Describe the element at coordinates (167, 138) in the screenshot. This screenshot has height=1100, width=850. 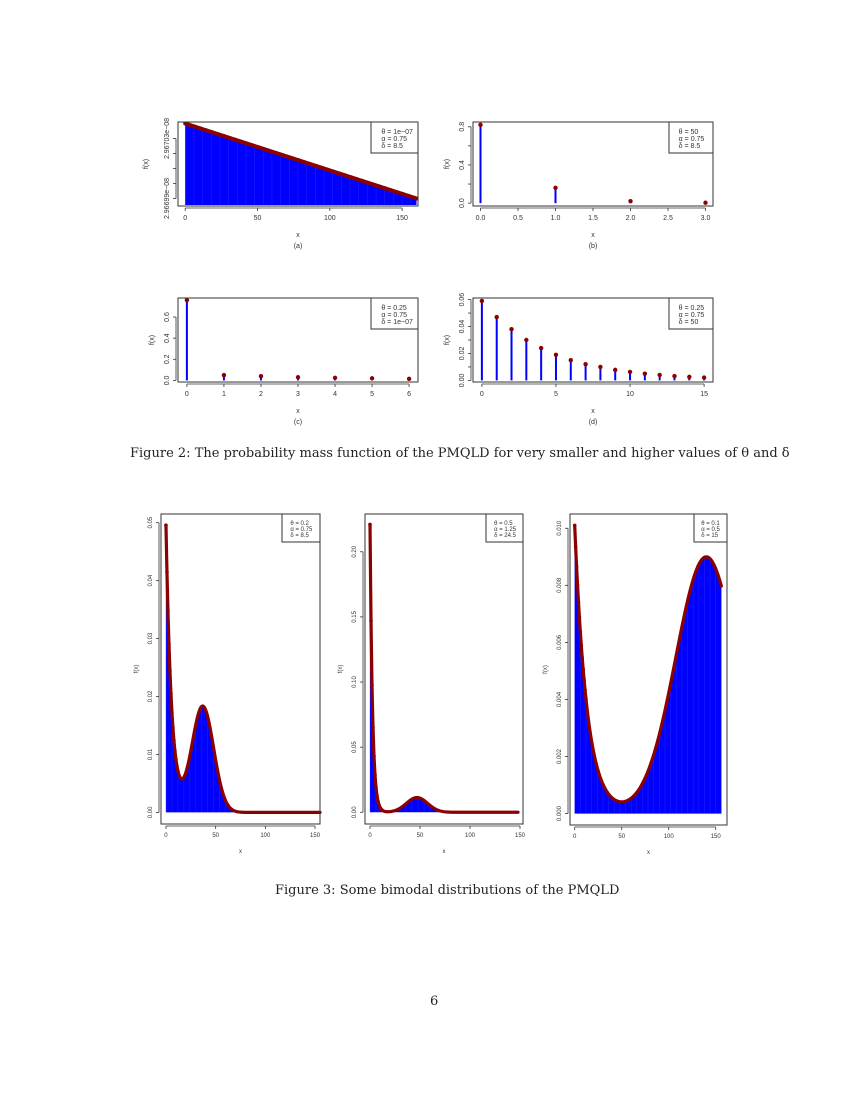
I see `y-tick-label: 2.96703e−08` at that location.